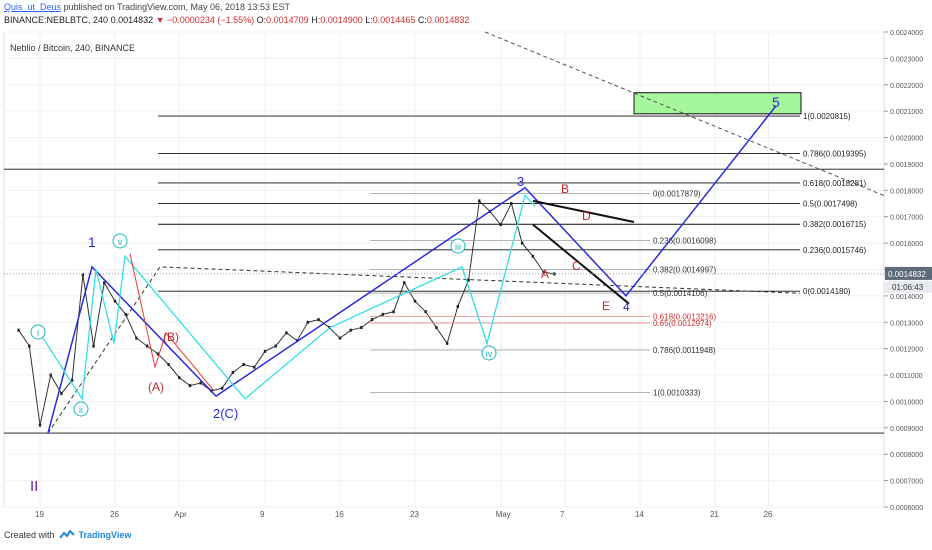 The image size is (932, 550). What do you see at coordinates (92, 242) in the screenshot?
I see `wave-label: 1` at bounding box center [92, 242].